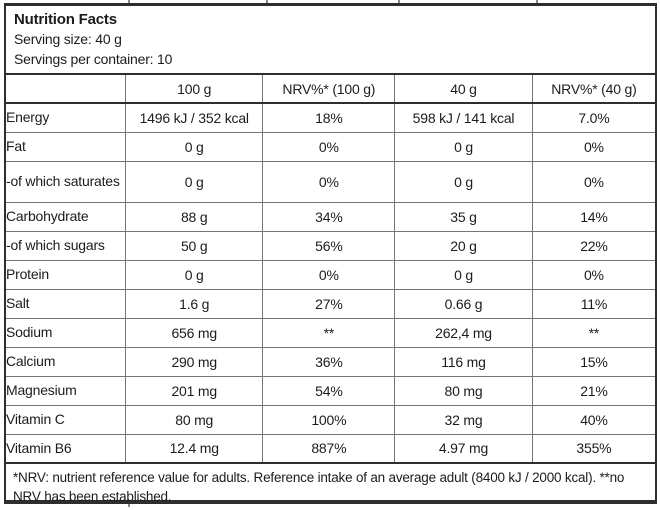 The width and height of the screenshot is (660, 510). Describe the element at coordinates (194, 246) in the screenshot. I see `value-cell: 50 g` at that location.